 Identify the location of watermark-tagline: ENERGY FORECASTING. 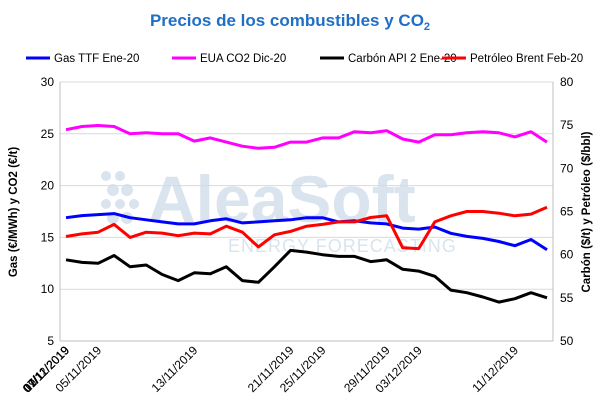
(342, 246).